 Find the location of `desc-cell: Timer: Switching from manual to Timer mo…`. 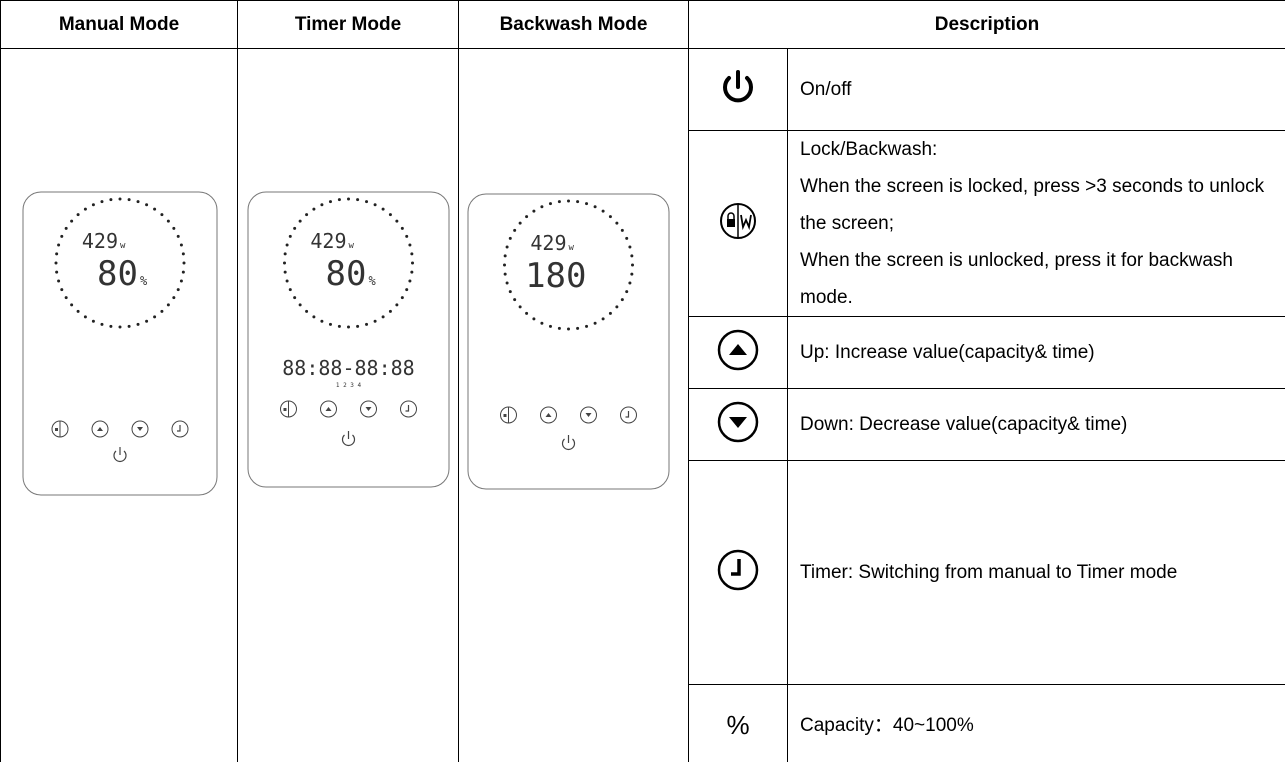

desc-cell: Timer: Switching from manual to Timer mo… is located at coordinates (1036, 572).